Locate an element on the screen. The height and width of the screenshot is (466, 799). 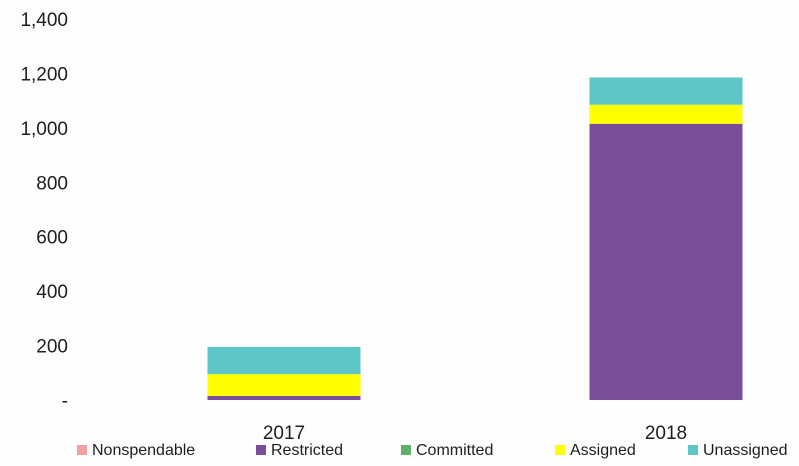
y-tick-label: 400 is located at coordinates (52, 292).